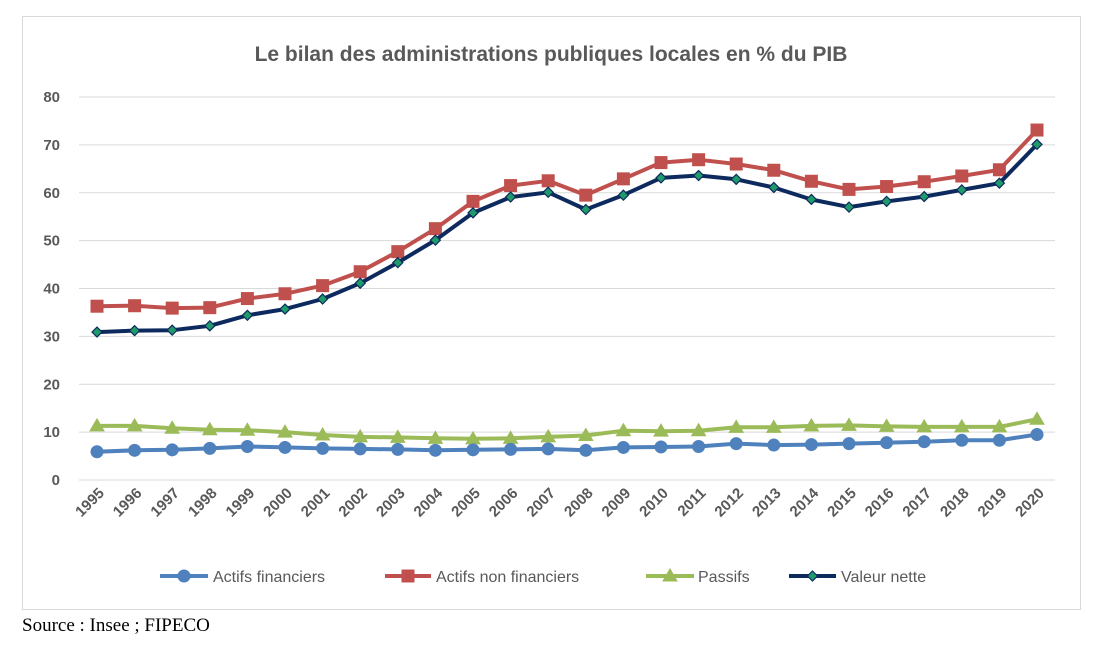 Image resolution: width=1111 pixels, height=651 pixels. What do you see at coordinates (654, 503) in the screenshot?
I see `x-tick-label: 2010` at bounding box center [654, 503].